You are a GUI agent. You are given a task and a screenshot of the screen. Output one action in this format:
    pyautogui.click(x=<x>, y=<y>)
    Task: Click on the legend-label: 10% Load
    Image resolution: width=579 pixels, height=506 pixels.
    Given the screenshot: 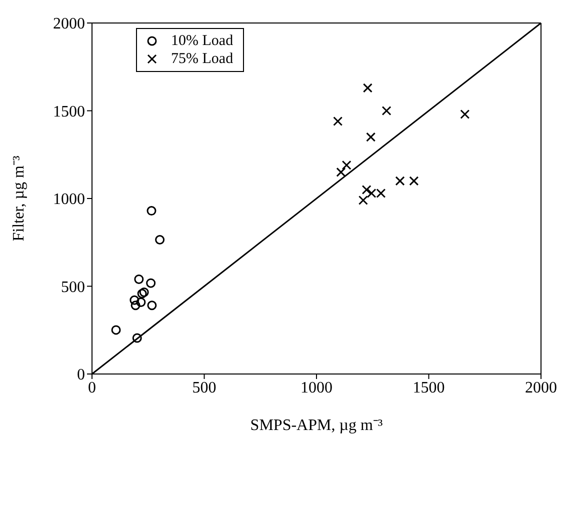 What is the action you would take?
    pyautogui.click(x=202, y=41)
    